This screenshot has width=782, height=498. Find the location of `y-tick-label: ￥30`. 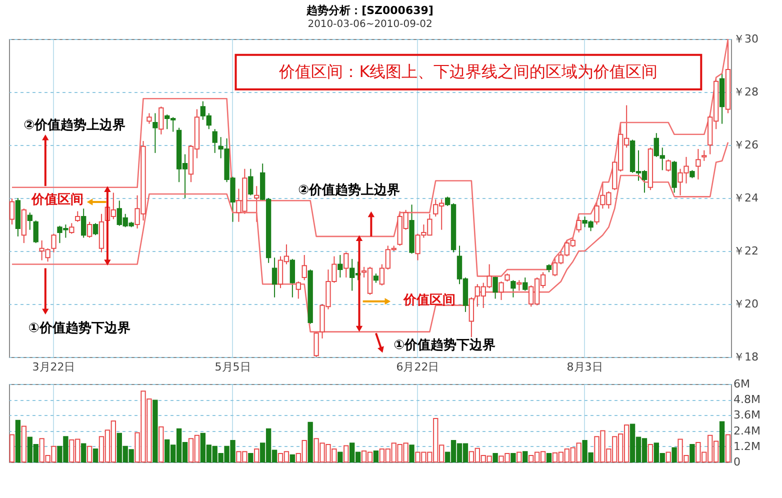

y-tick-label: ￥30 is located at coordinates (746, 39).